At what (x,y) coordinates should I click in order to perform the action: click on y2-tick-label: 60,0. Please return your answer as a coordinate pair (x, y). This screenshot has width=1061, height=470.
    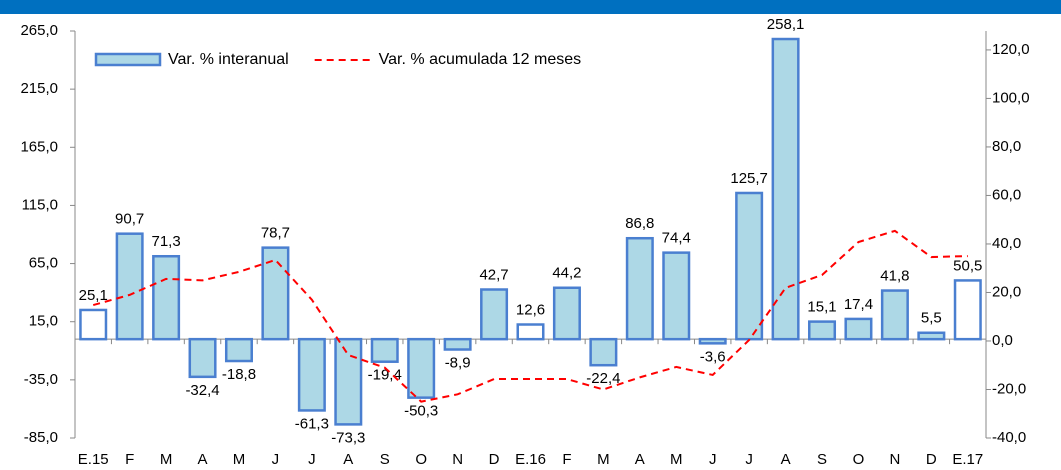
    Looking at the image, I should click on (1006, 194).